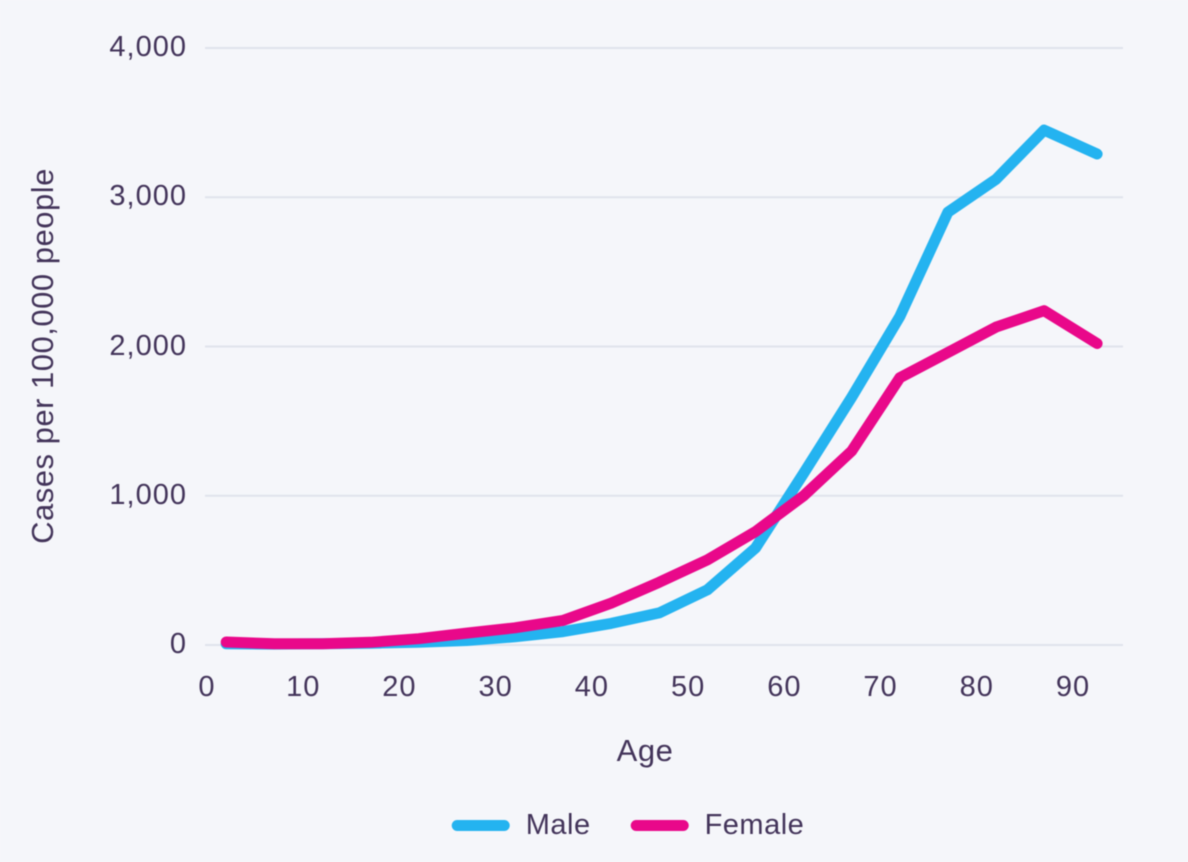 The width and height of the screenshot is (1188, 862). What do you see at coordinates (480, 825) in the screenshot?
I see `male-line-swatch` at bounding box center [480, 825].